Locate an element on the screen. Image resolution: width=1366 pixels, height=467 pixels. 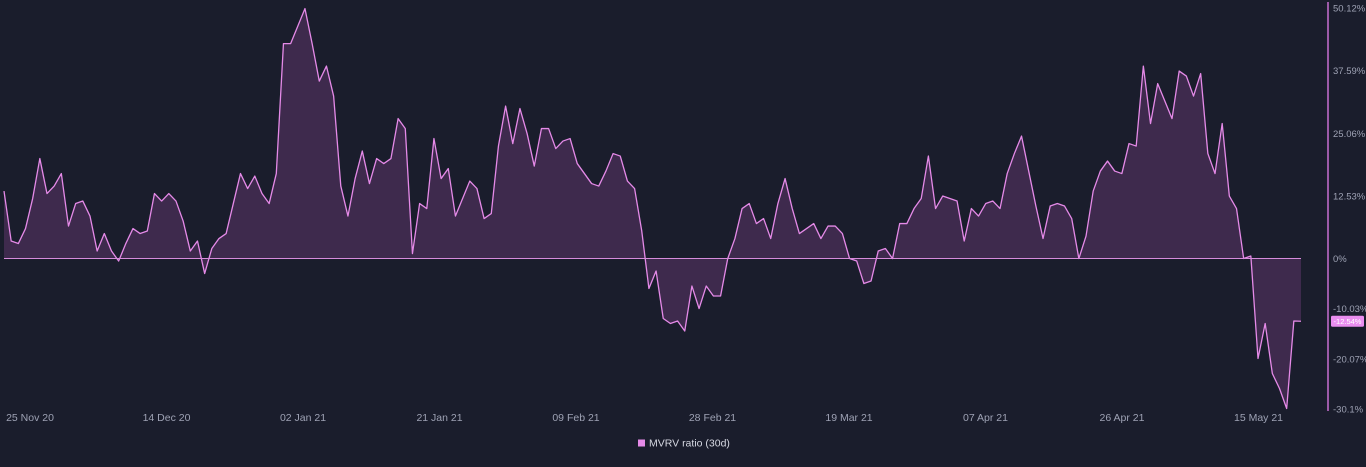
legend-swatch is located at coordinates (641, 443).